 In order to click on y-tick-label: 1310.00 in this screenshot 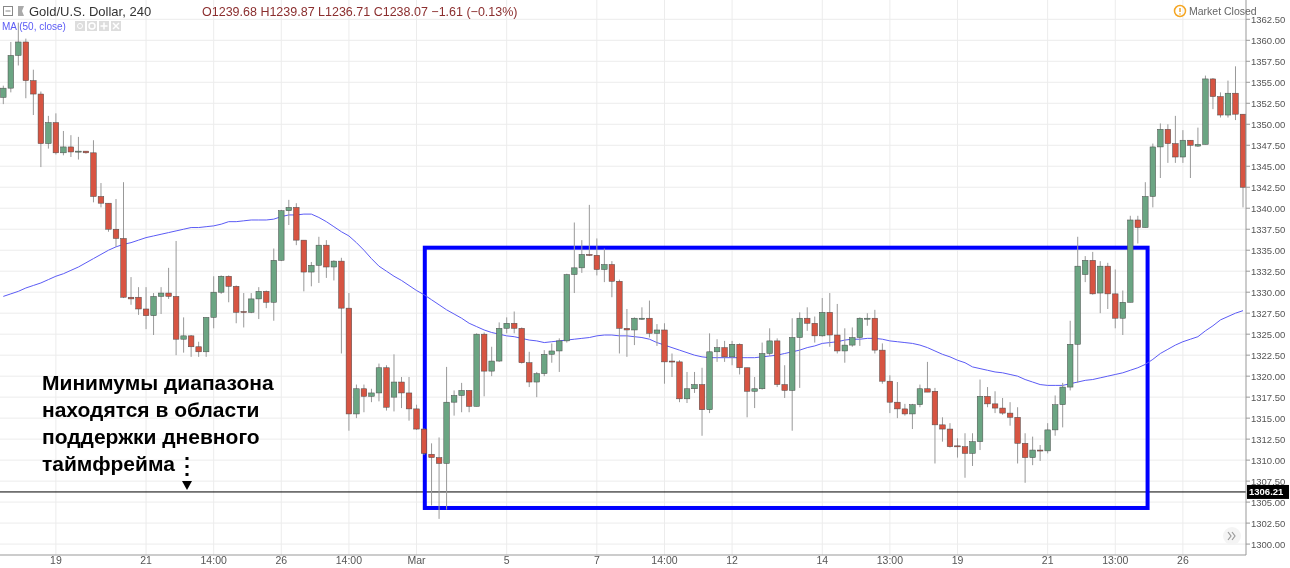, I will do `click(1268, 460)`.